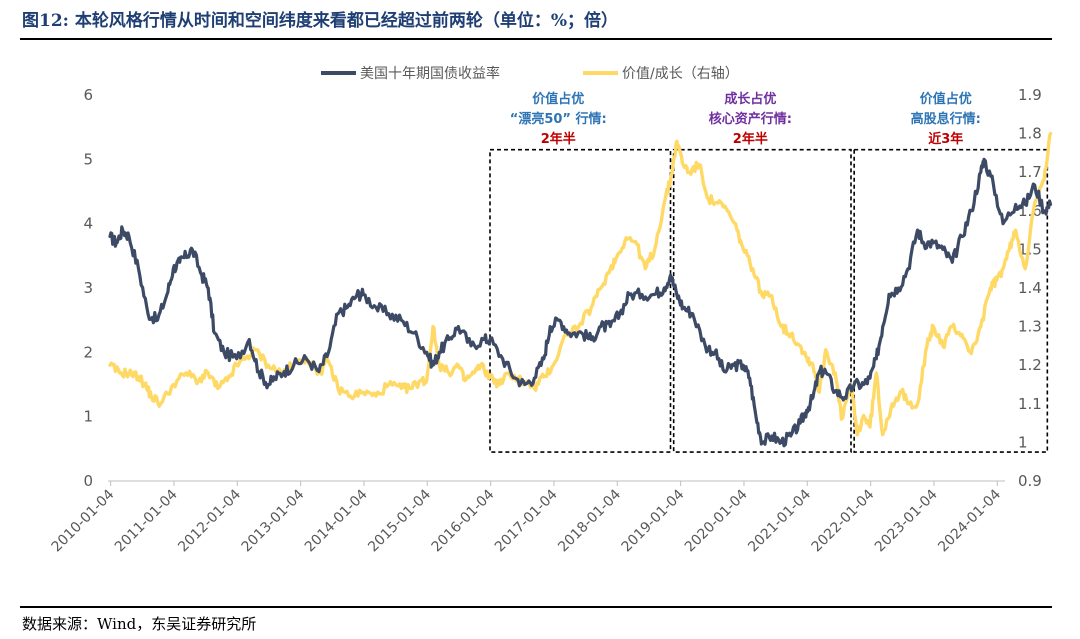 Image resolution: width=1080 pixels, height=639 pixels. What do you see at coordinates (88, 481) in the screenshot?
I see `left-tick-label: 0` at bounding box center [88, 481].